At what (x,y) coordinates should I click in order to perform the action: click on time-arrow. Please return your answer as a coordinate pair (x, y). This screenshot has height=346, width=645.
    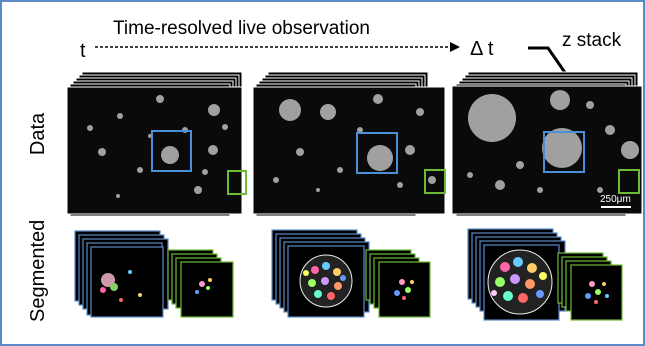
    Looking at the image, I should click on (277, 47).